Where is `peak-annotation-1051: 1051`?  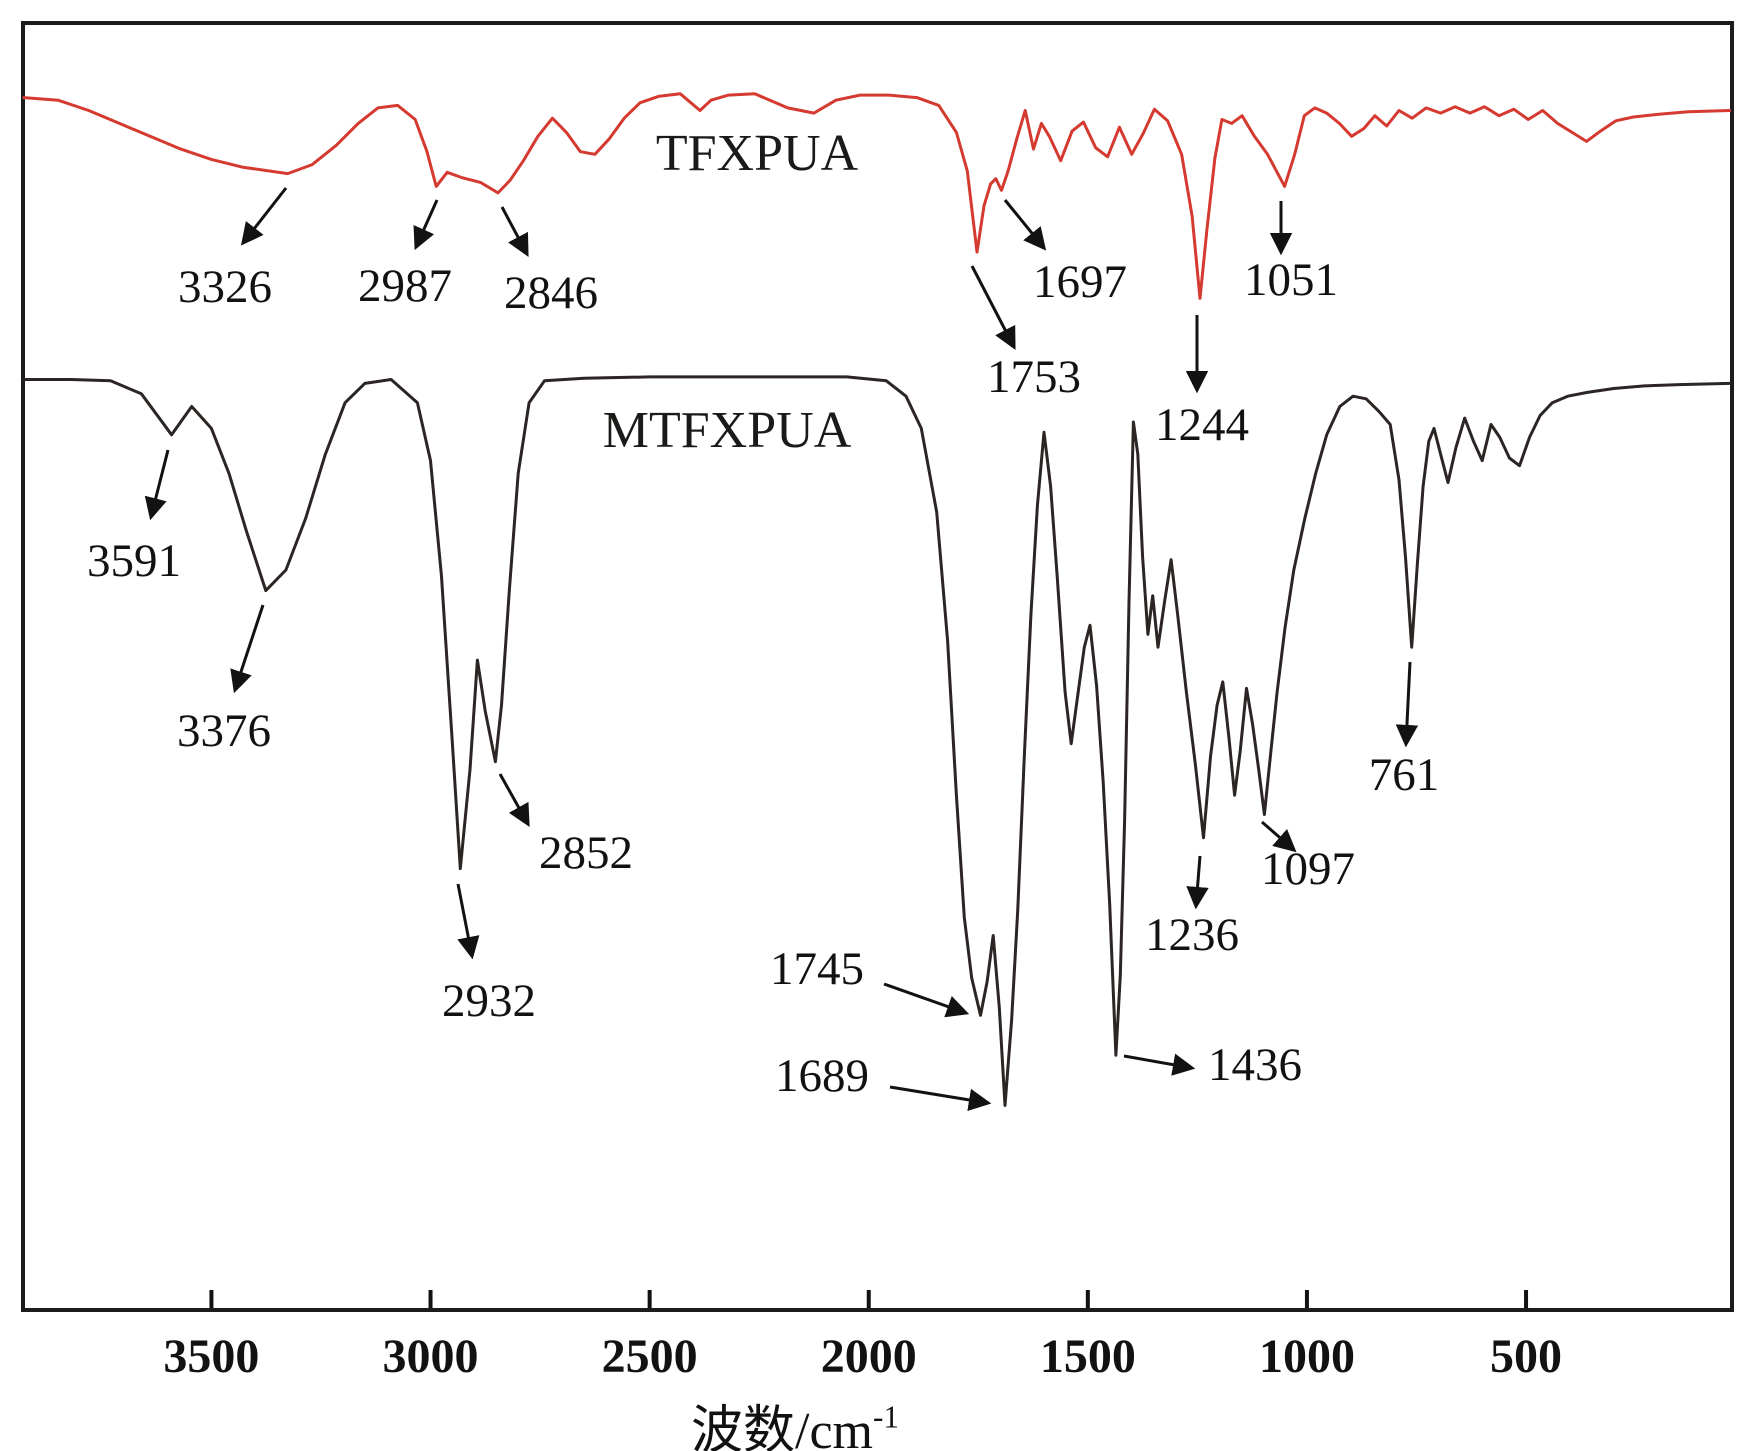 peak-annotation-1051: 1051 is located at coordinates (1291, 253).